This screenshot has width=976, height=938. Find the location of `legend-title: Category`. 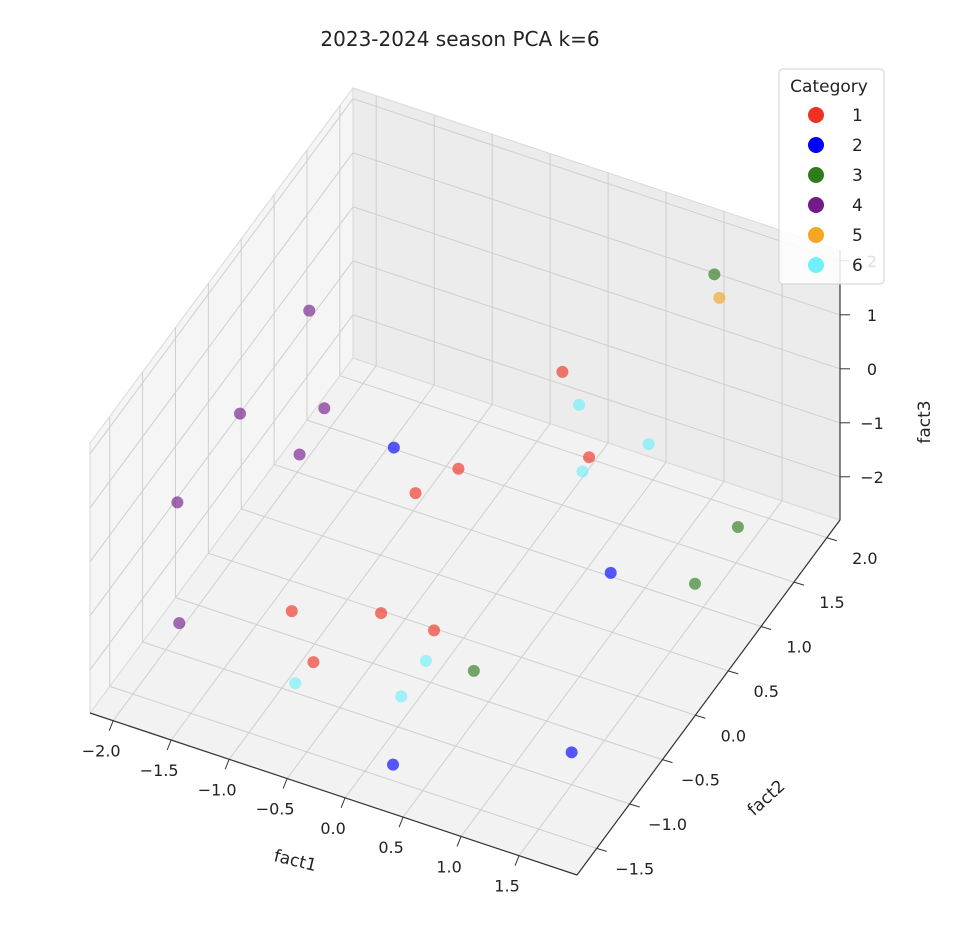

legend-title: Category is located at coordinates (829, 87).